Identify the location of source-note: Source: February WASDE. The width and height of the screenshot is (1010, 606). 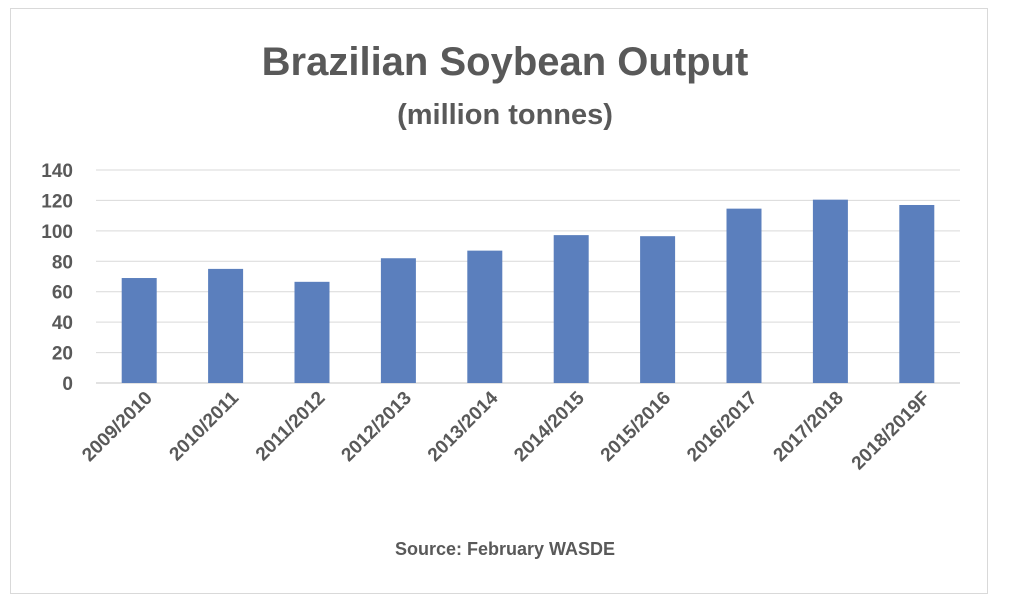
(505, 549).